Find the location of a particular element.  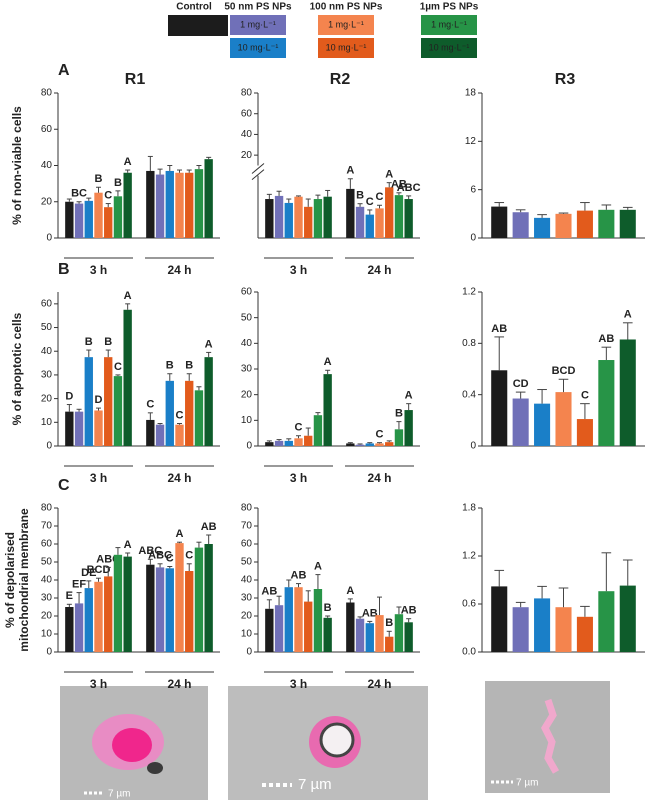

panel-letter: B is located at coordinates (64, 269).